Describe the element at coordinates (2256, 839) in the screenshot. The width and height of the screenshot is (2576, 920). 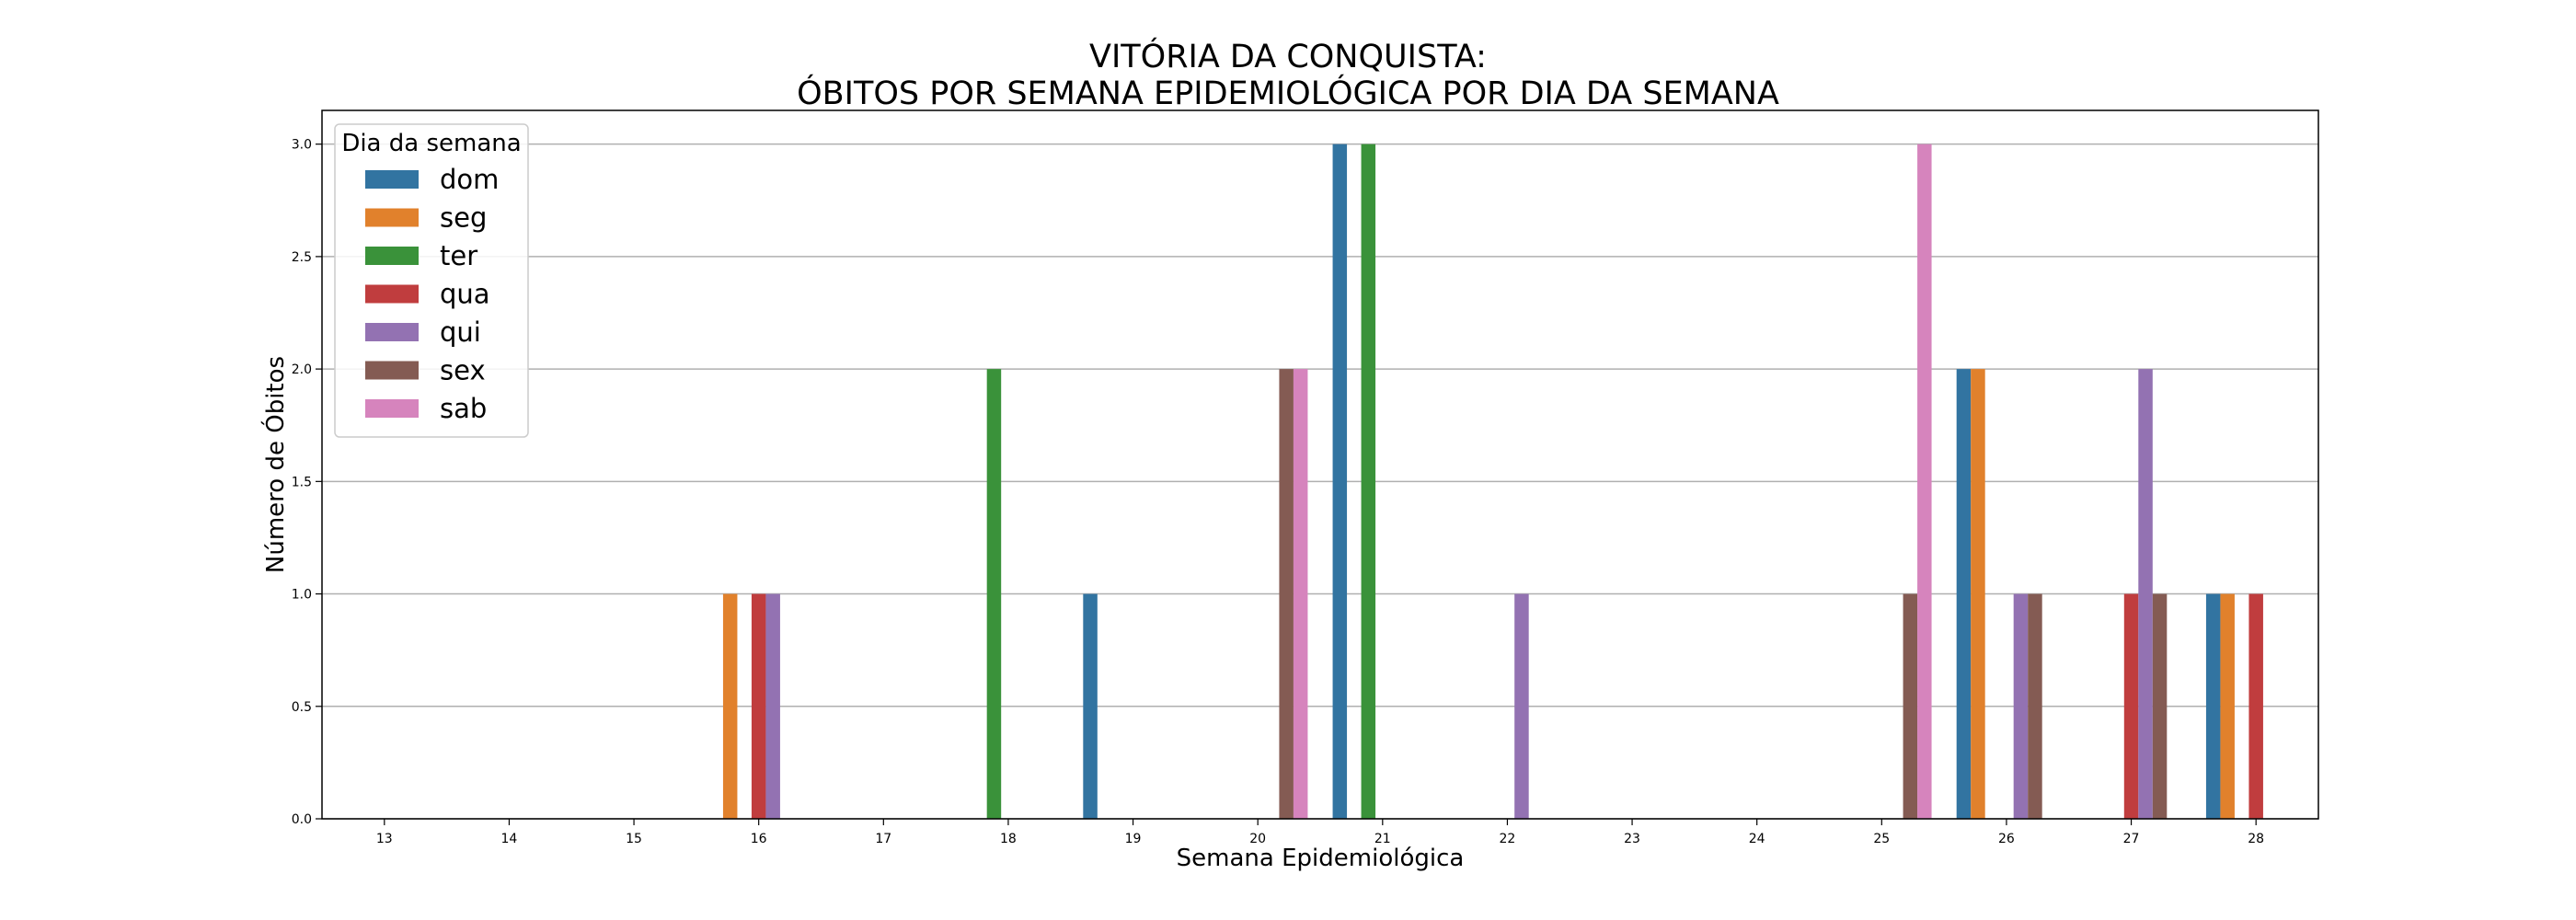
I see `x-tick-label: 28` at that location.